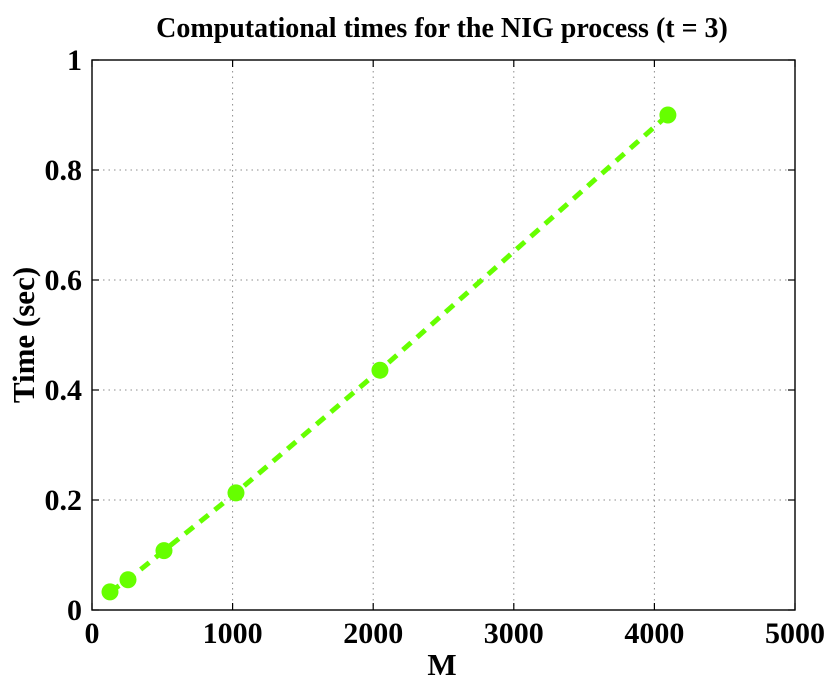 Image resolution: width=830 pixels, height=689 pixels. Describe the element at coordinates (654, 633) in the screenshot. I see `x-tick-label: 4000` at that location.